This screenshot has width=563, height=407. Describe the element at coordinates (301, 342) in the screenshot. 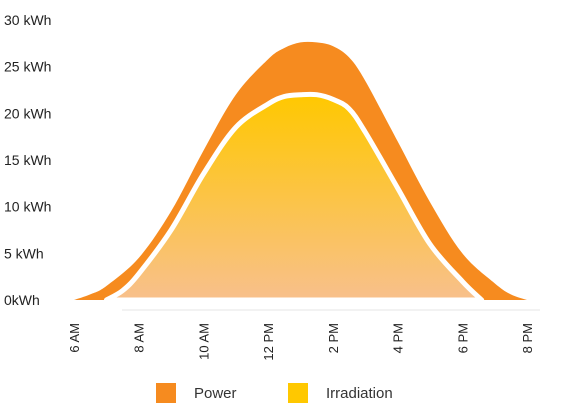

I see `x-axis-ticks: 6 AM 8 AM 10 AM 12 PM 2 PM 4 PM 6 PM 8 PM` at that location.